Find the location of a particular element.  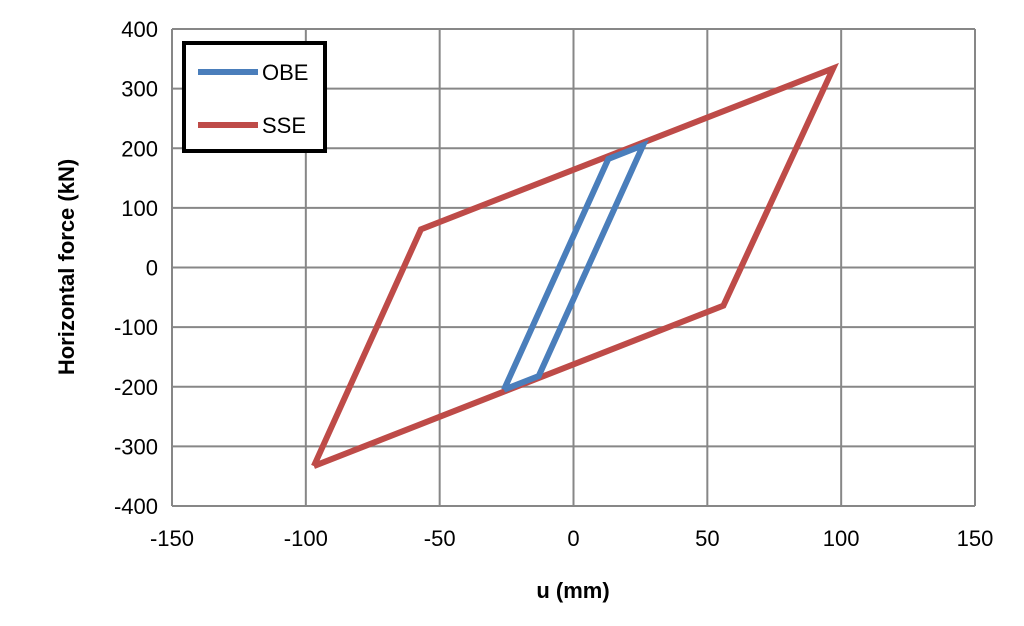

y-tick-label: -400 is located at coordinates (136, 506).